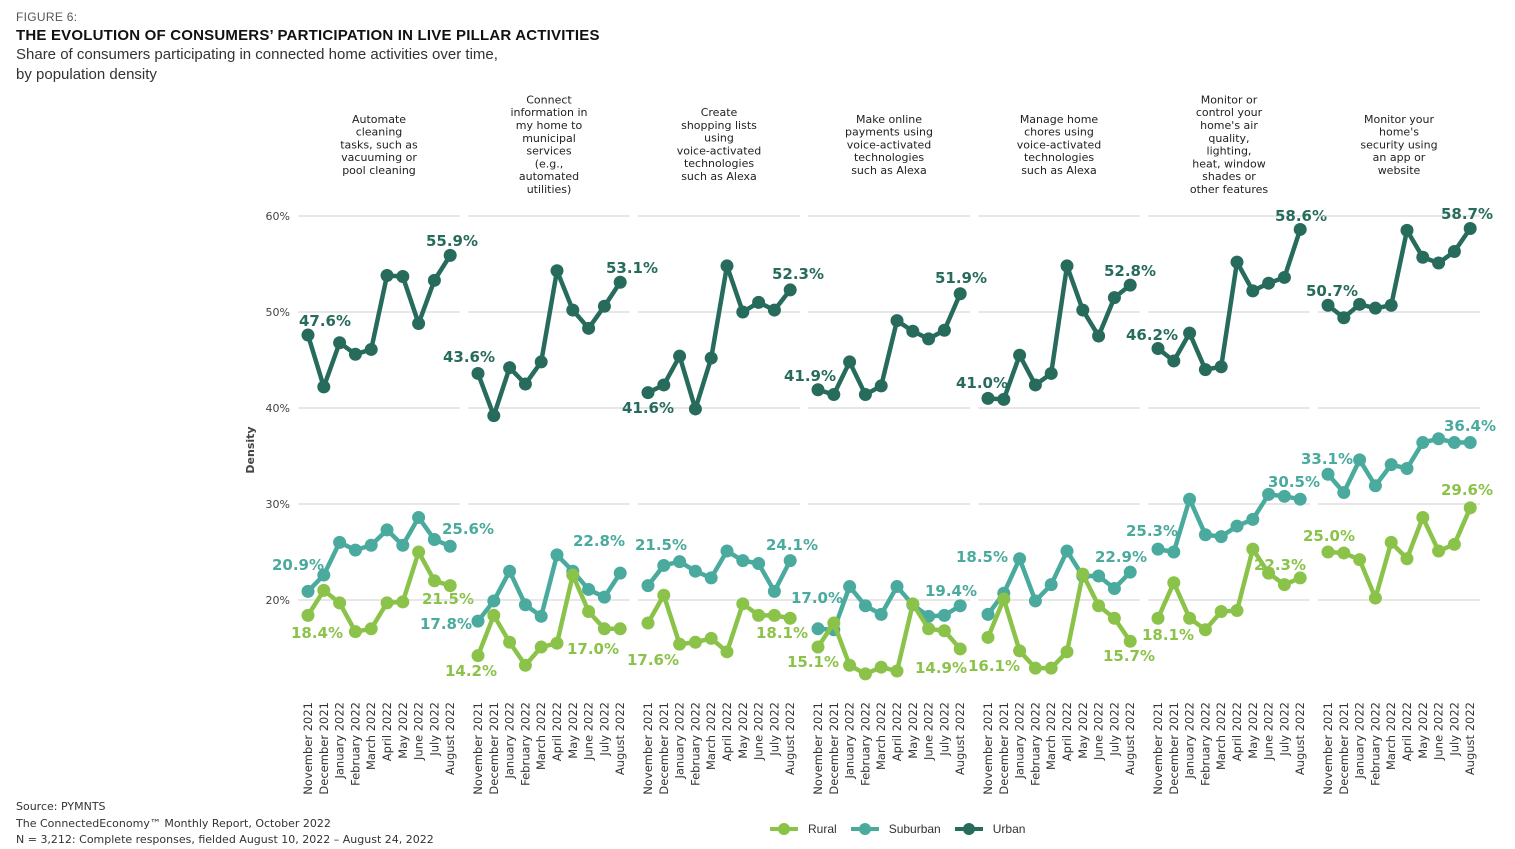  I want to click on panel-3-x-tick-label: June 2022, so click(759, 731).